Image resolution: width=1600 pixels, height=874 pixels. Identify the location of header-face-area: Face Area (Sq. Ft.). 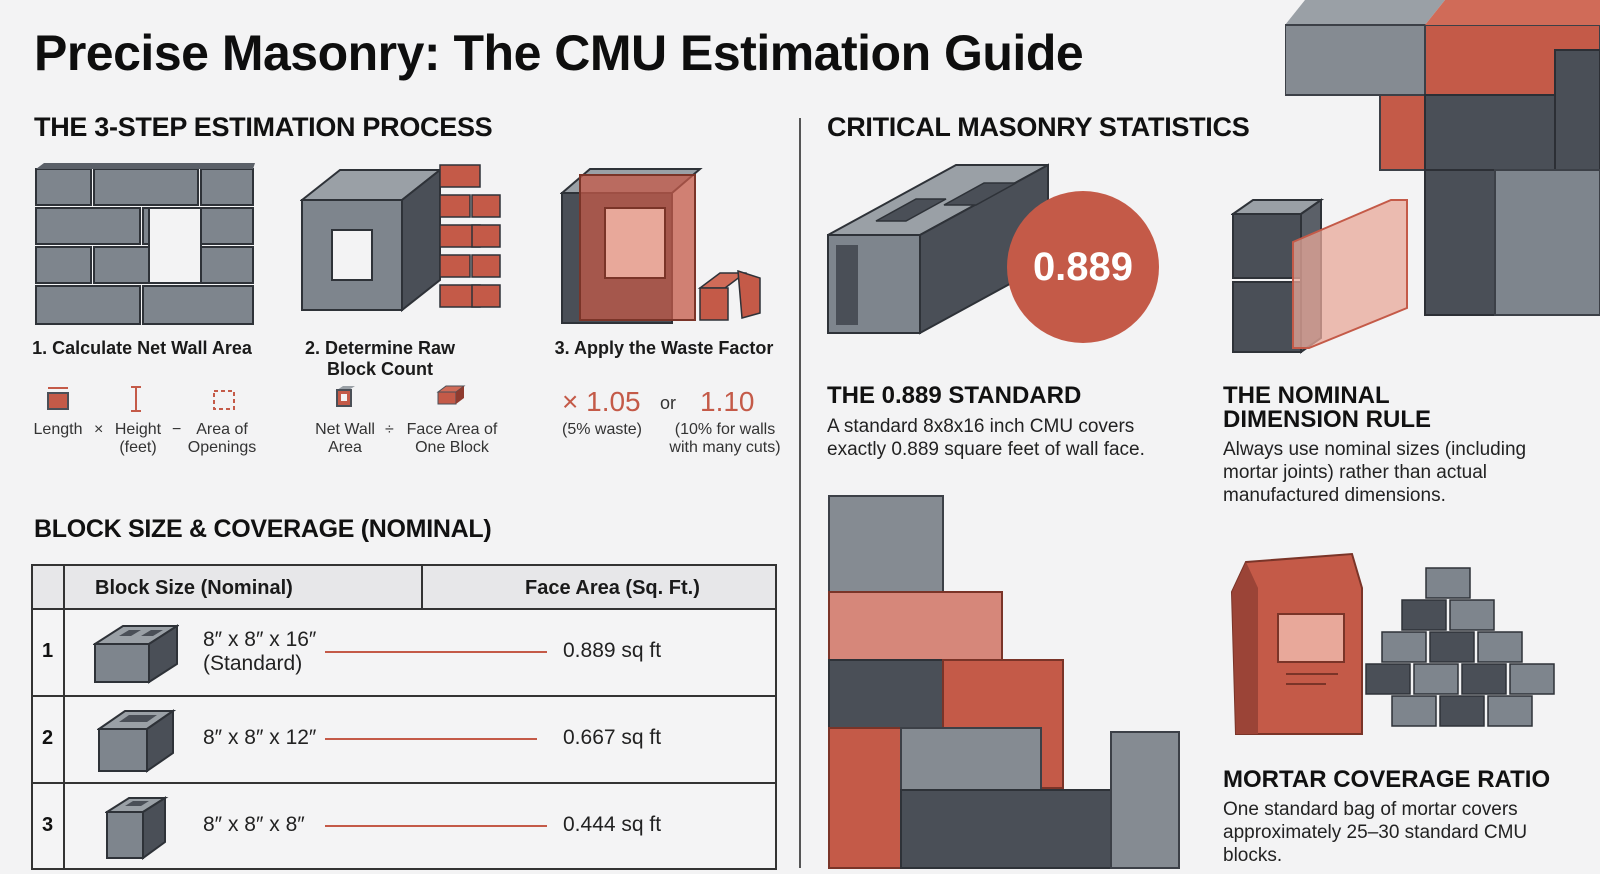
(612, 588).